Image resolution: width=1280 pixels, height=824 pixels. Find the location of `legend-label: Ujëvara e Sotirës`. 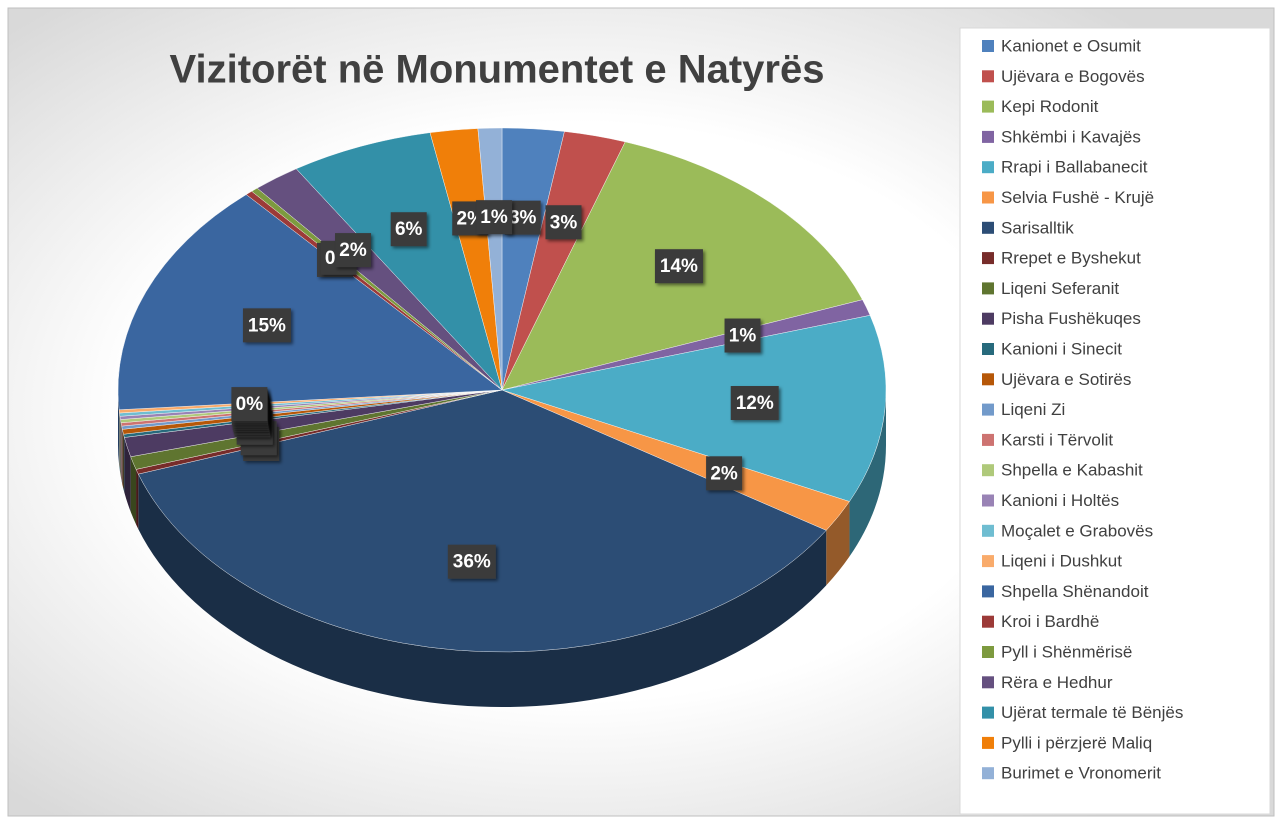

legend-label: Ujëvara e Sotirës is located at coordinates (1066, 379).